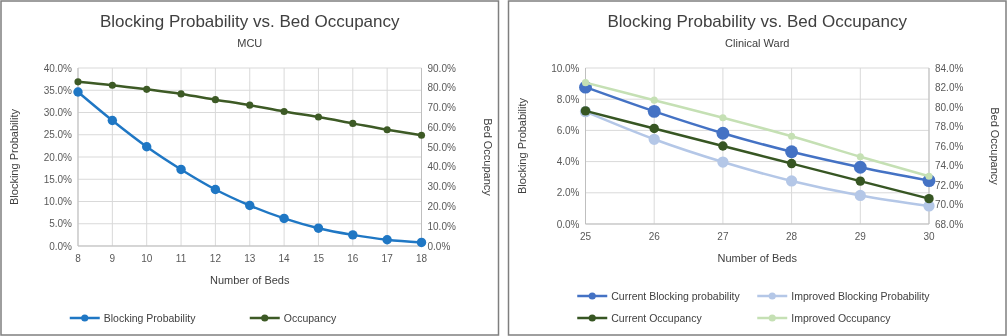 The width and height of the screenshot is (1007, 336). I want to click on y-tick-label: 30.0%, so click(58, 112).